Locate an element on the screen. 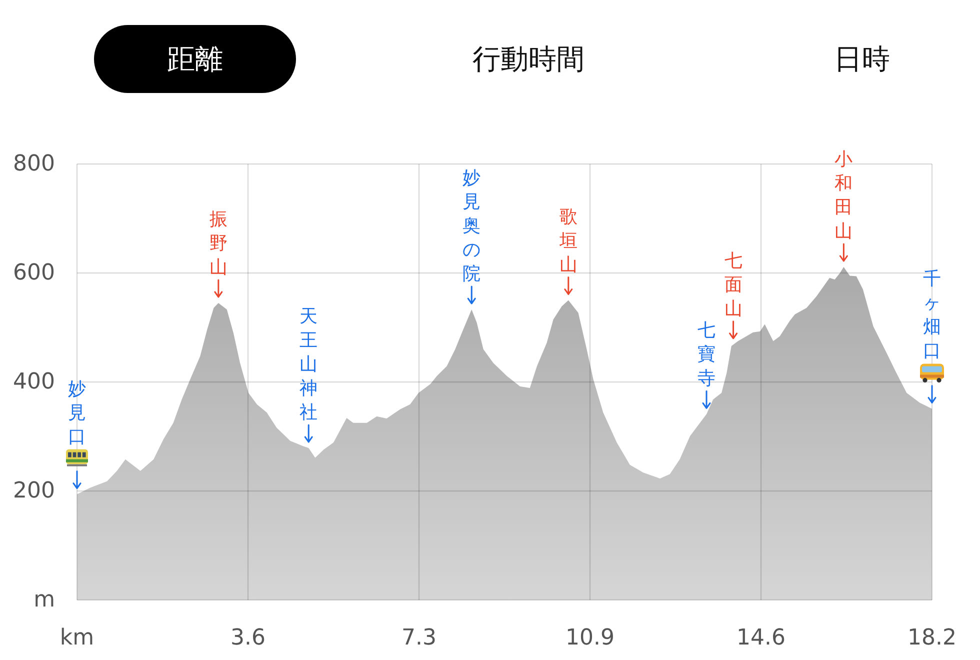 Image resolution: width=980 pixels, height=660 pixels. x-tick-label: 10.9 is located at coordinates (590, 638).